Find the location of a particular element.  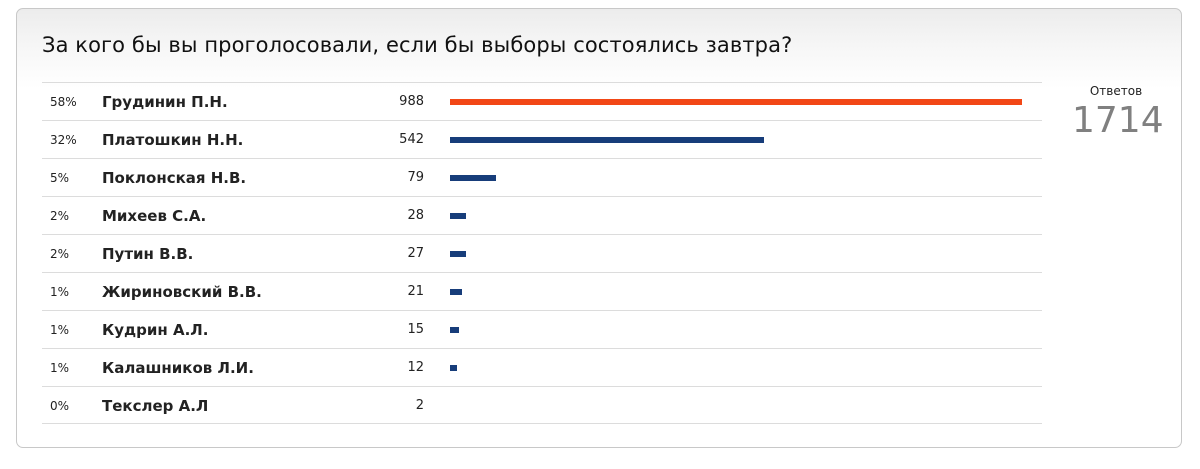

table-row: 0% Текслер А.Л 2 is located at coordinates (542, 405).